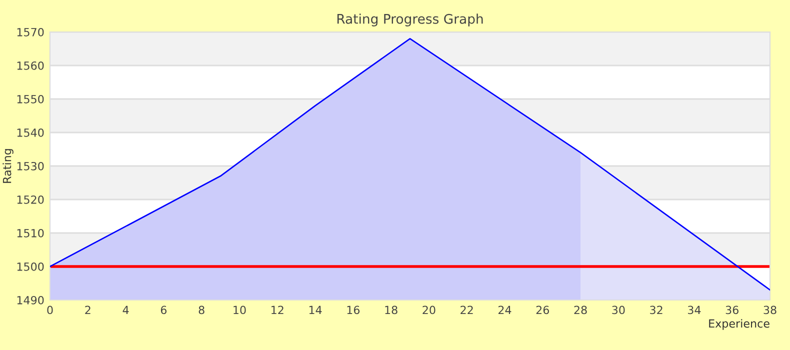  Describe the element at coordinates (30, 65) in the screenshot. I see `y-tick-label: 1560` at that location.